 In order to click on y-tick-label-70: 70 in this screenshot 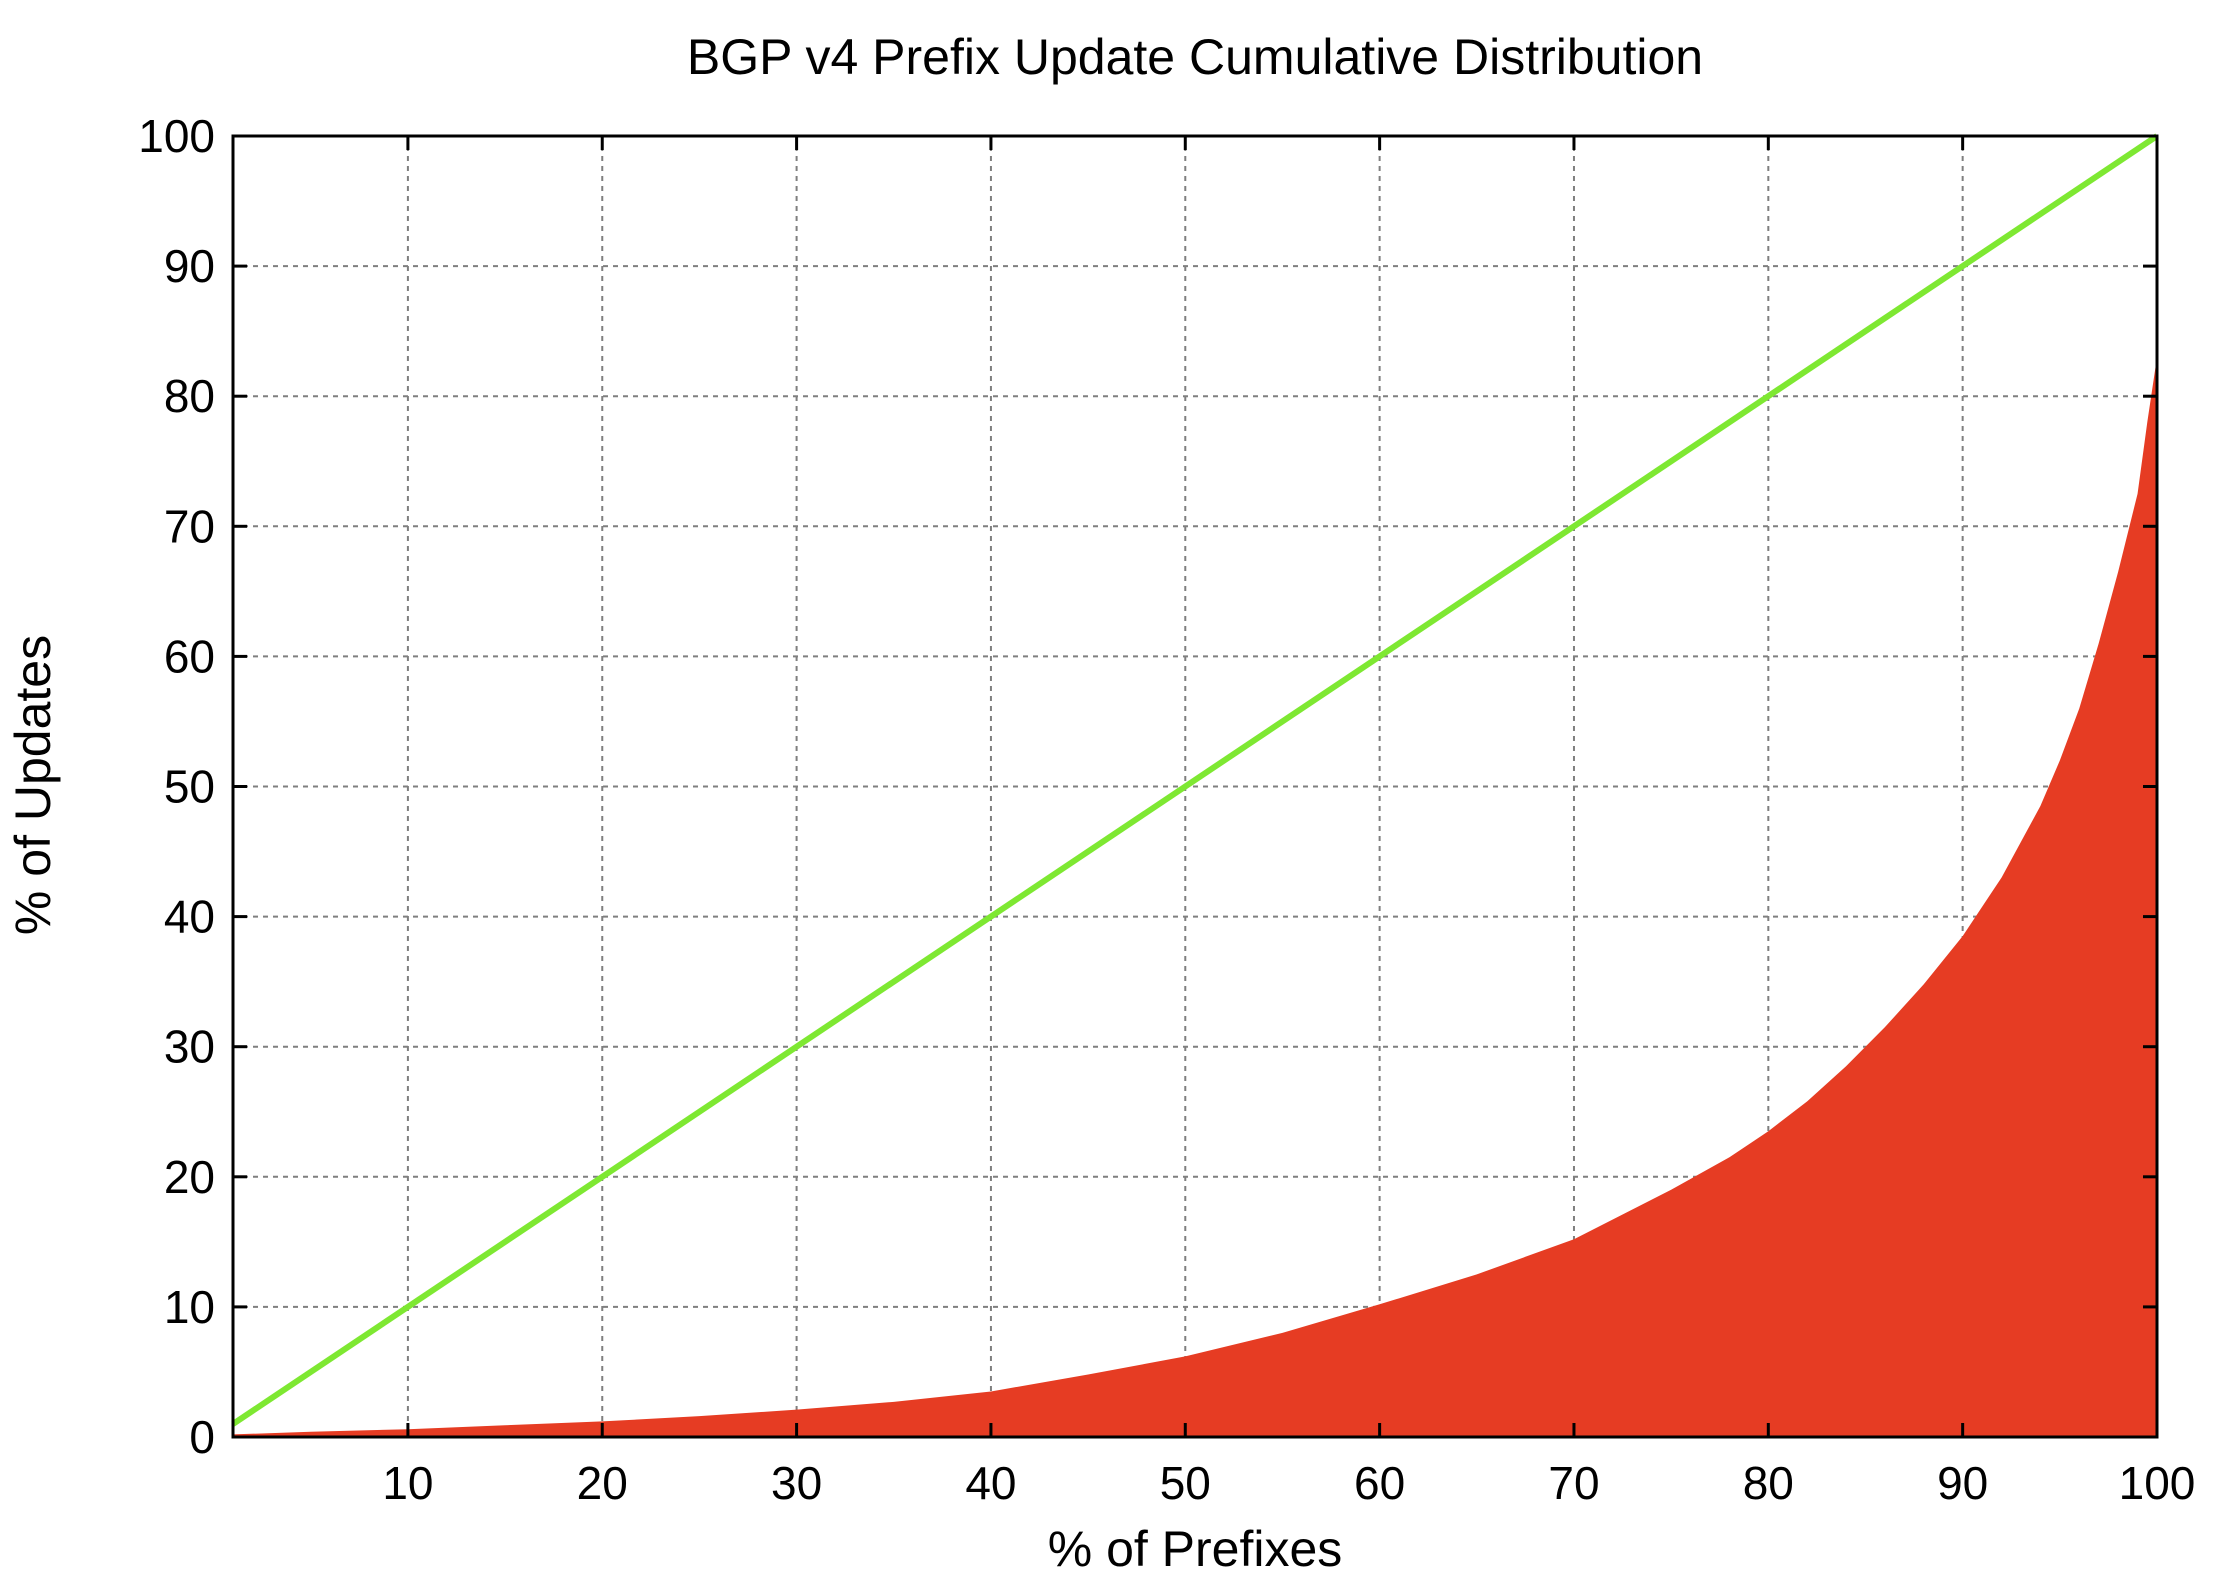, I will do `click(189, 526)`.